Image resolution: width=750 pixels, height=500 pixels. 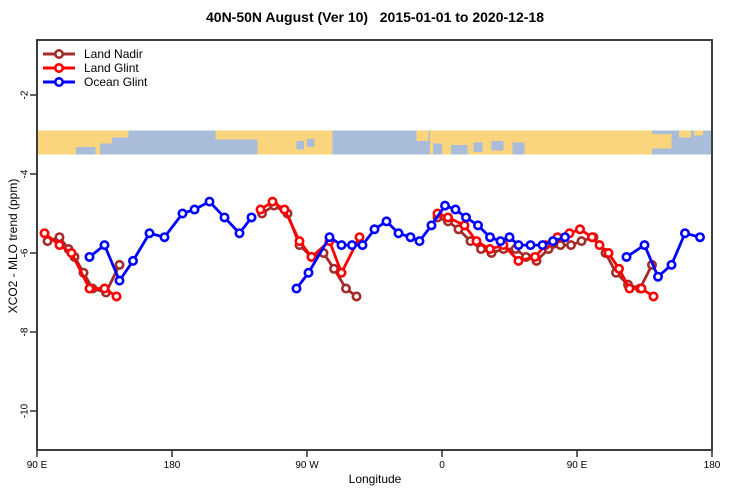 I want to click on y-tick-label: -2, so click(x=25, y=94).